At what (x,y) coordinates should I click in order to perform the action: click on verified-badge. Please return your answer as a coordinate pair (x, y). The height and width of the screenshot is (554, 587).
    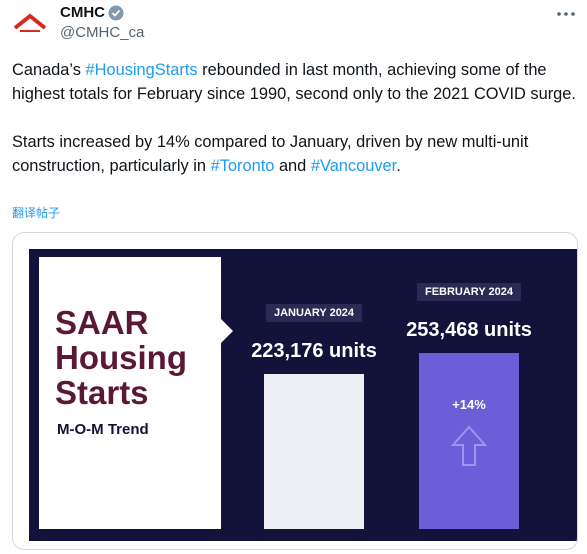
    Looking at the image, I should click on (116, 13).